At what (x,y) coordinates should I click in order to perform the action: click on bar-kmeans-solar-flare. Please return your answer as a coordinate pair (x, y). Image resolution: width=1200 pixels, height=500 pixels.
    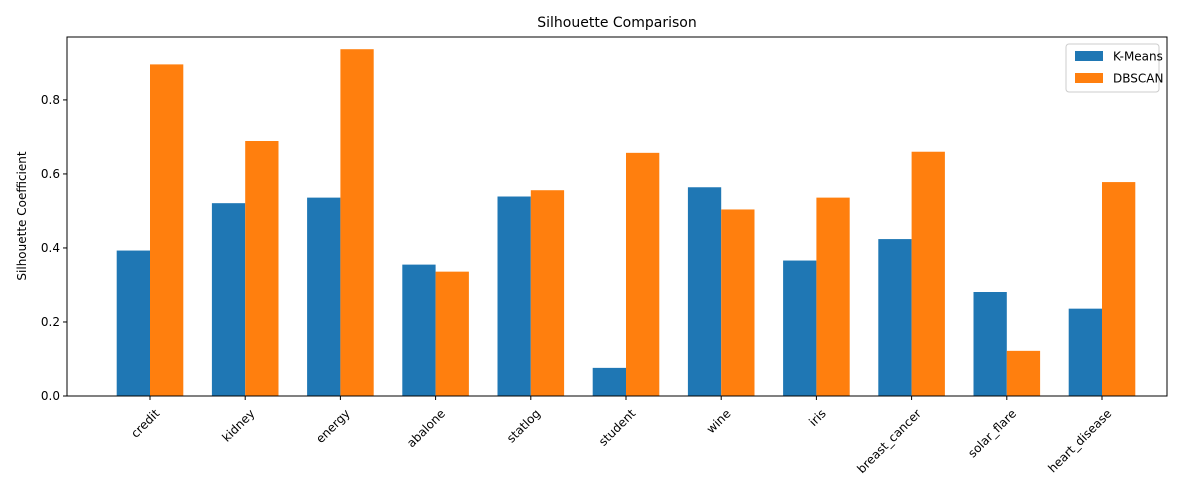
    Looking at the image, I should click on (990, 344).